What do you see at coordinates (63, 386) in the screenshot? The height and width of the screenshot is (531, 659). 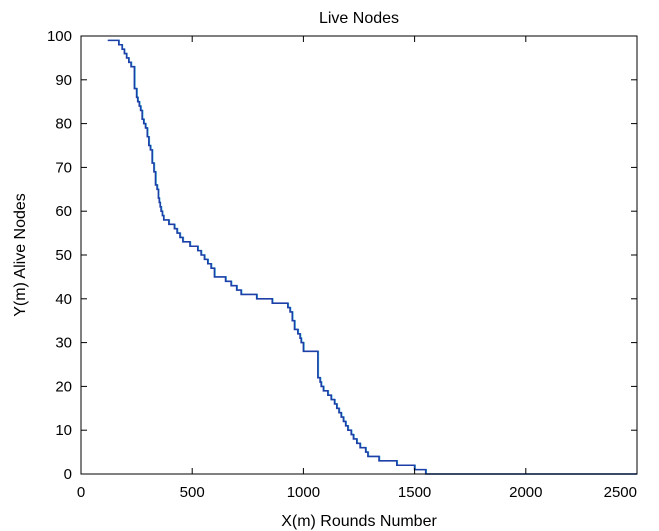 I see `y-tick-label: 20` at bounding box center [63, 386].